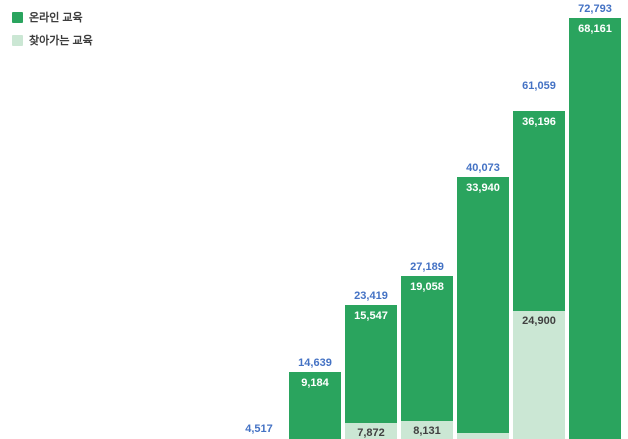 This screenshot has height=439, width=628. What do you see at coordinates (595, 29) in the screenshot?
I see `online-value-label: 68,161` at bounding box center [595, 29].